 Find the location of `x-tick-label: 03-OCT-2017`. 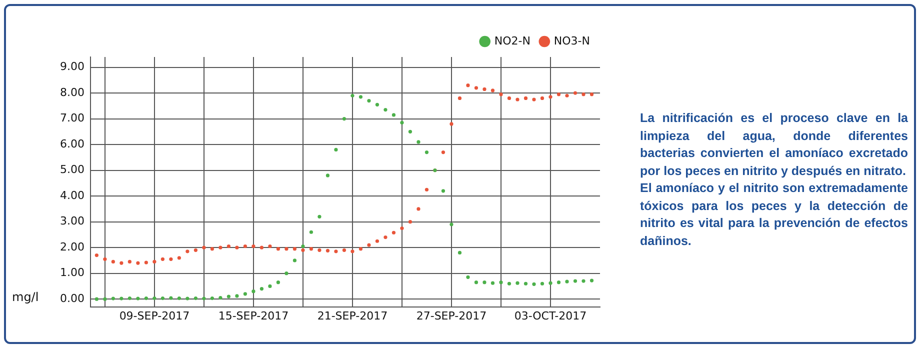

x-tick-label: 03-OCT-2017 is located at coordinates (550, 315).